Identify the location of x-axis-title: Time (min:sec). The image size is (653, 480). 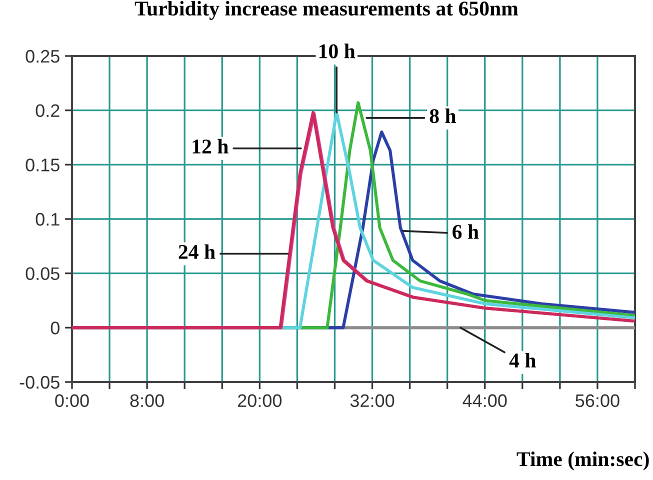
(582, 461).